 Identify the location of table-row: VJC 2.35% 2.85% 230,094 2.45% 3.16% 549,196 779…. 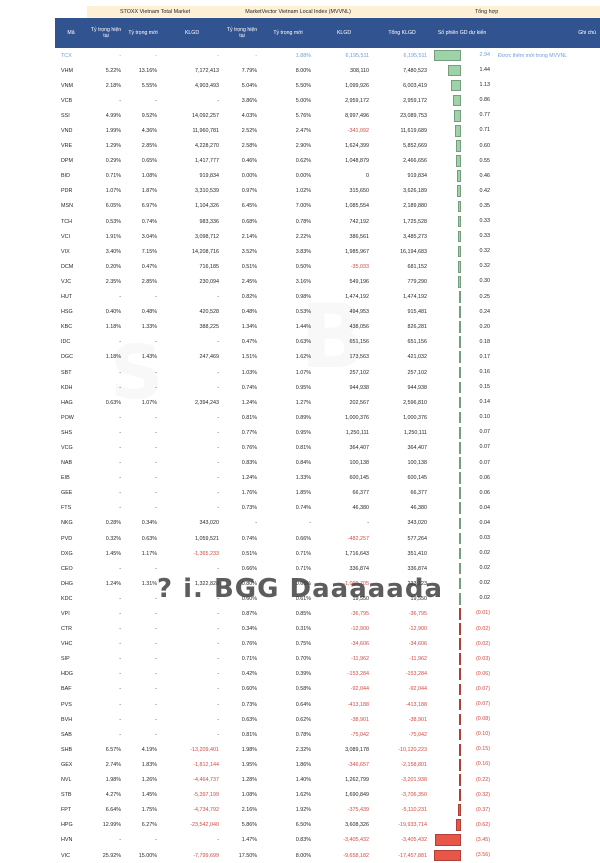
(327, 281).